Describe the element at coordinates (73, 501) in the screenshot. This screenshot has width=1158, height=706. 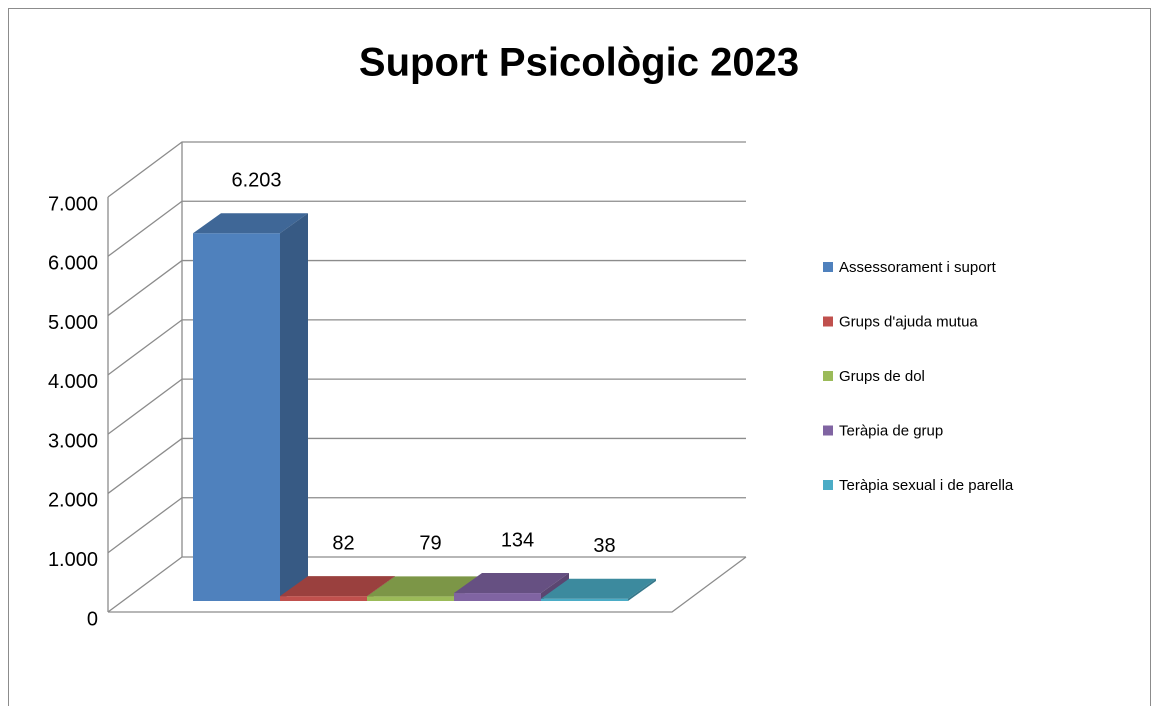
I see `y-tick-label: 2.000` at that location.